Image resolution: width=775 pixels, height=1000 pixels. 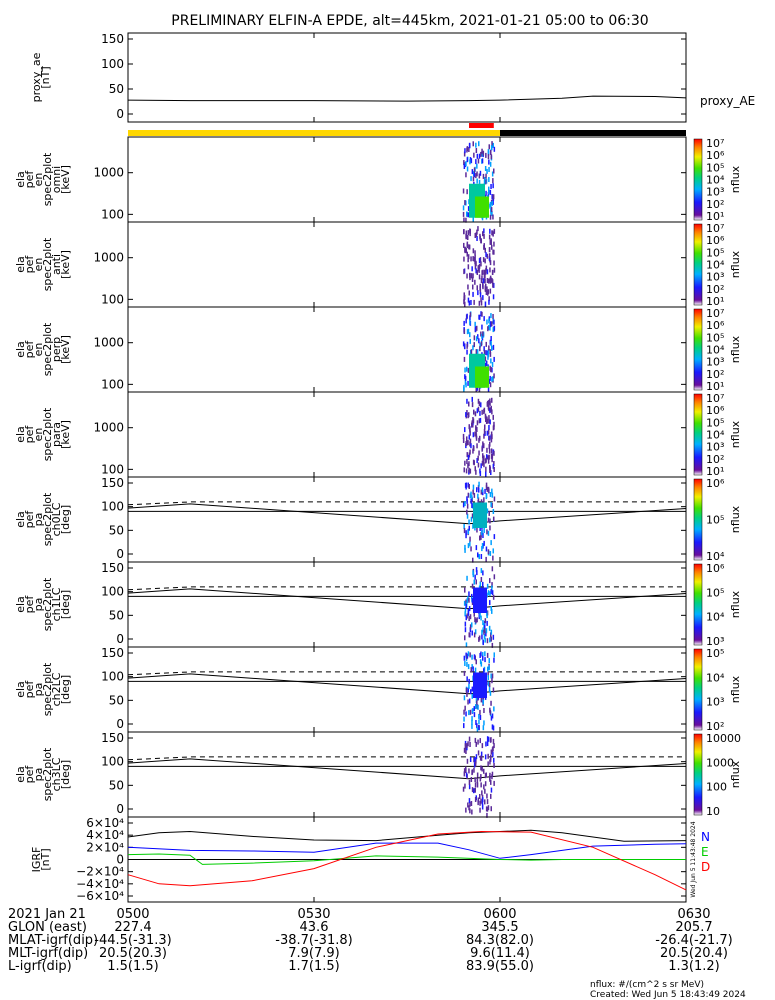 What do you see at coordinates (40, 966) in the screenshot?
I see `footer-row-label: L-igrf(dip)` at bounding box center [40, 966].